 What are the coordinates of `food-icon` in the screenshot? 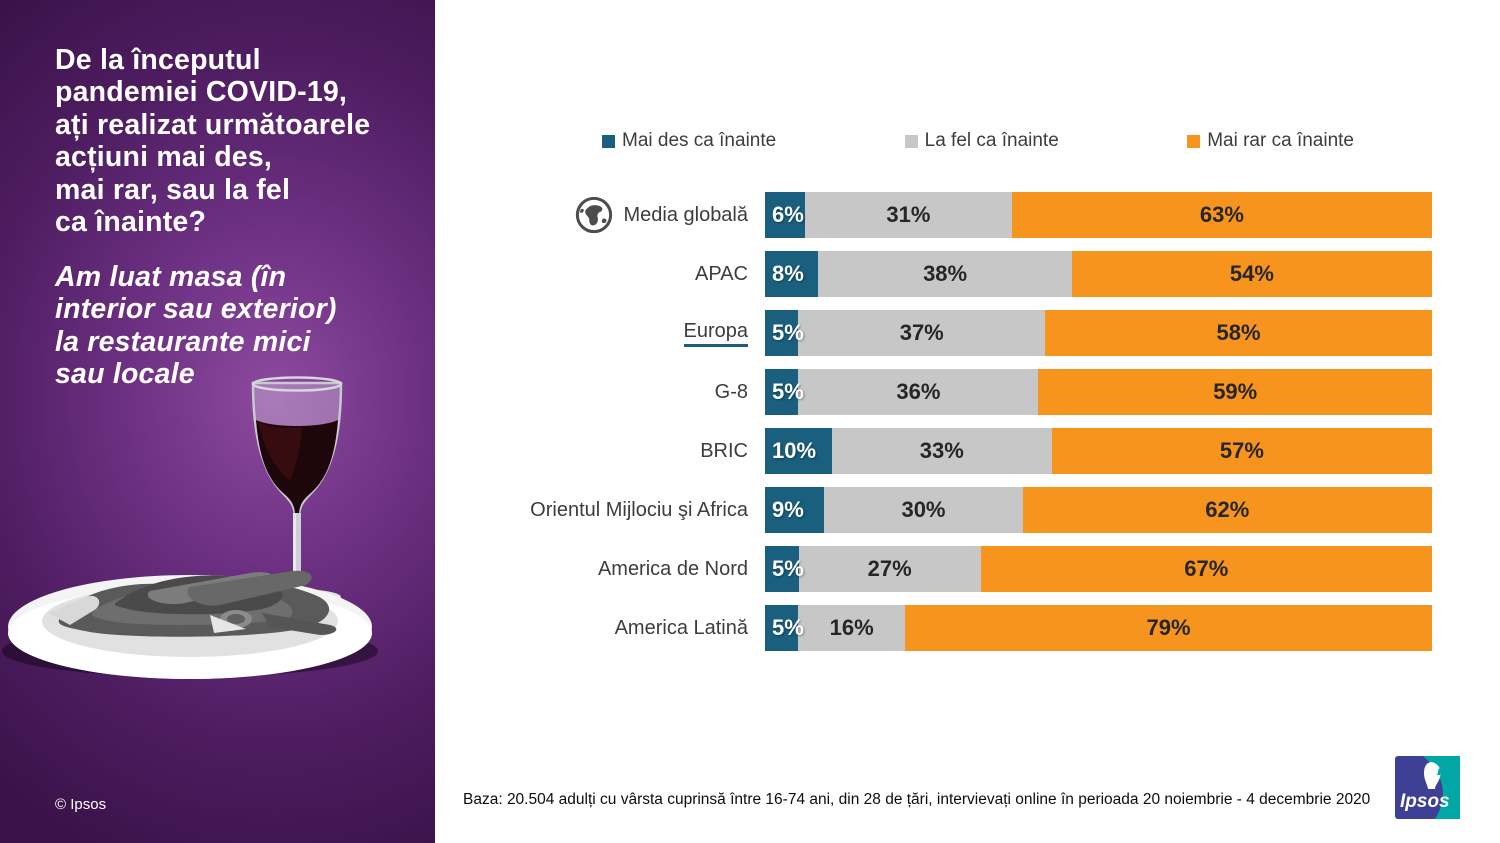 It's located at (192, 603).